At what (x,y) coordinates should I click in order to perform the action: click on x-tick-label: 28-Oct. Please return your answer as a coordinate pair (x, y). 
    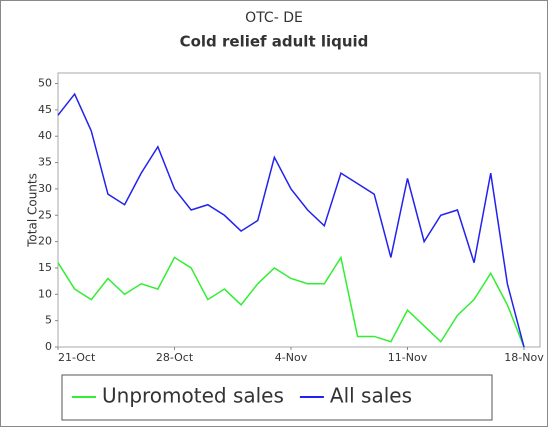
    Looking at the image, I should click on (175, 357).